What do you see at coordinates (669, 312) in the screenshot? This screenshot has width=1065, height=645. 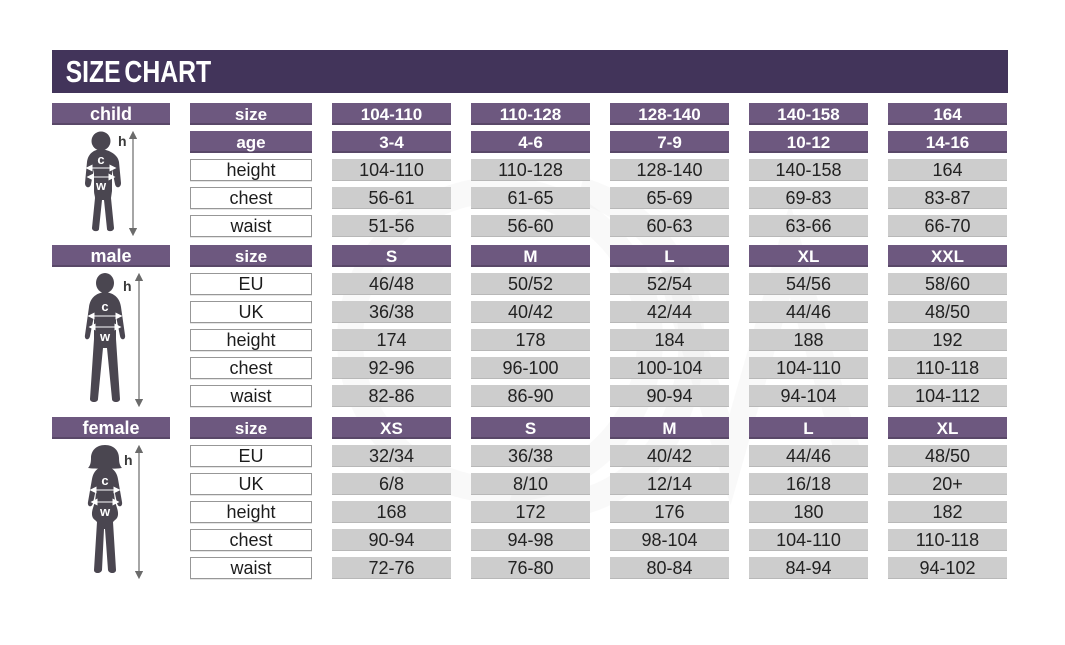 I see `value-cell: 42/44` at bounding box center [669, 312].